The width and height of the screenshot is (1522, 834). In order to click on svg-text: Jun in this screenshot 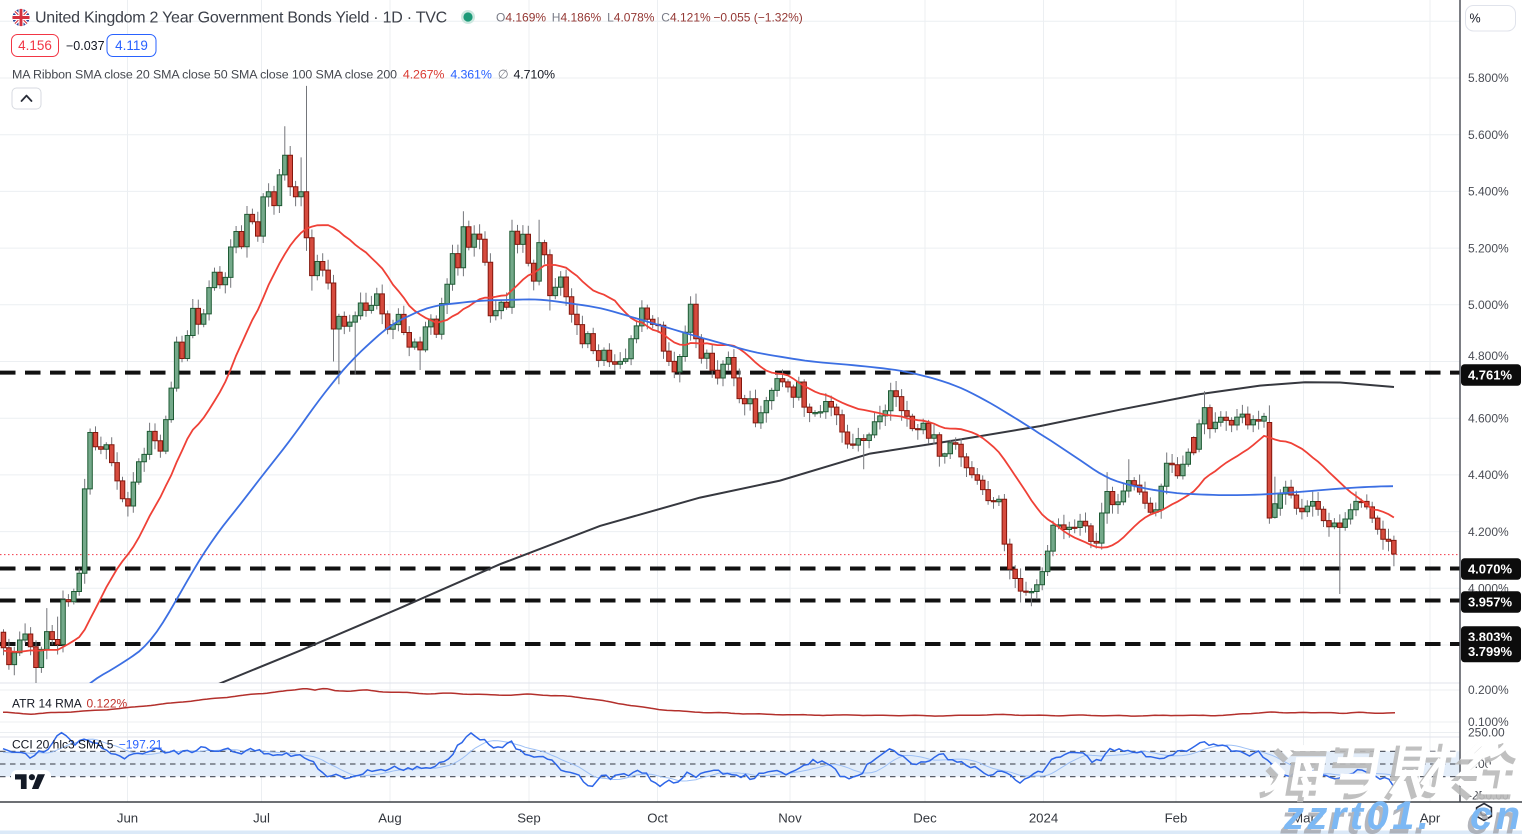, I will do `click(127, 818)`.